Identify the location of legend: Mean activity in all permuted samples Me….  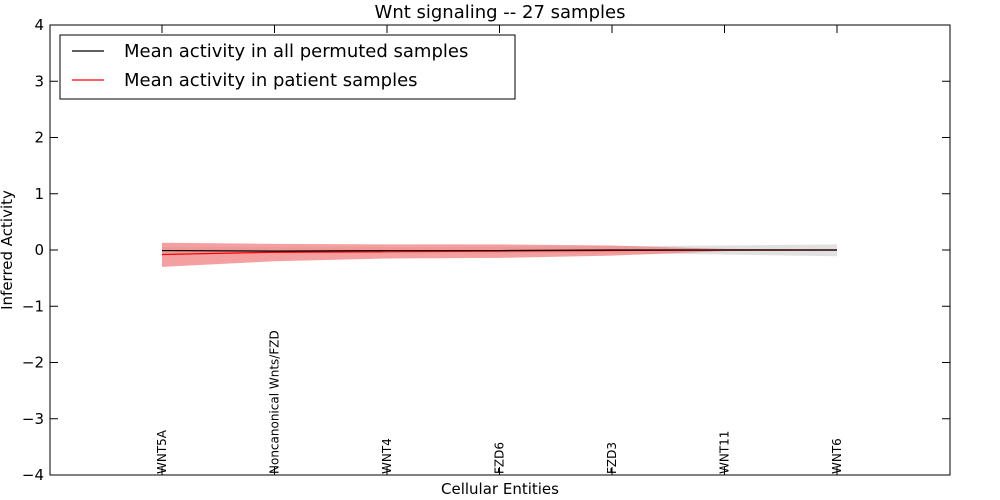
(287, 67).